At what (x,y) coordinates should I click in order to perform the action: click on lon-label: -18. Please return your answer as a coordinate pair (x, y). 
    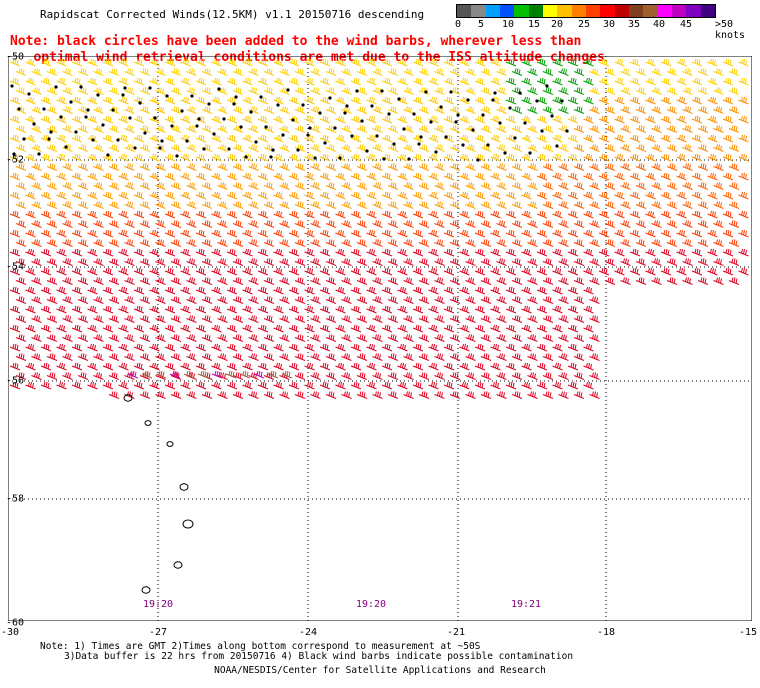
    Looking at the image, I should click on (606, 632).